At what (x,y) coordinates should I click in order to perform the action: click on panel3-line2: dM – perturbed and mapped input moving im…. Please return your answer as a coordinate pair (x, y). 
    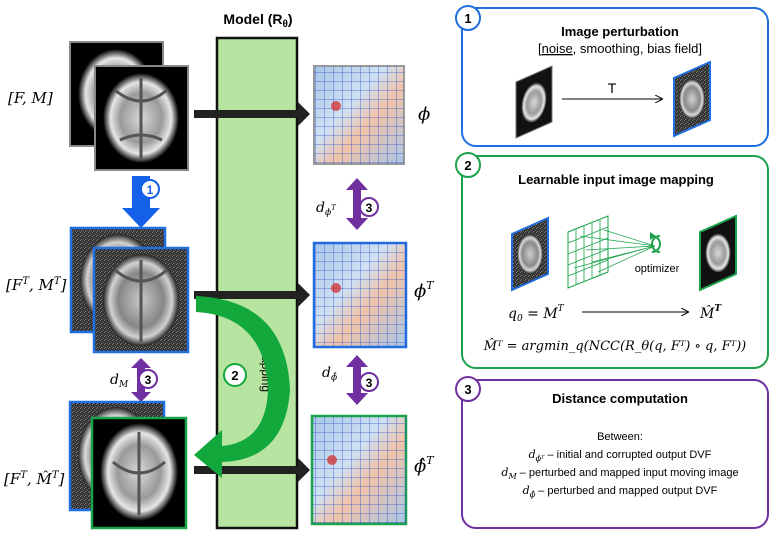
    Looking at the image, I should click on (619, 473).